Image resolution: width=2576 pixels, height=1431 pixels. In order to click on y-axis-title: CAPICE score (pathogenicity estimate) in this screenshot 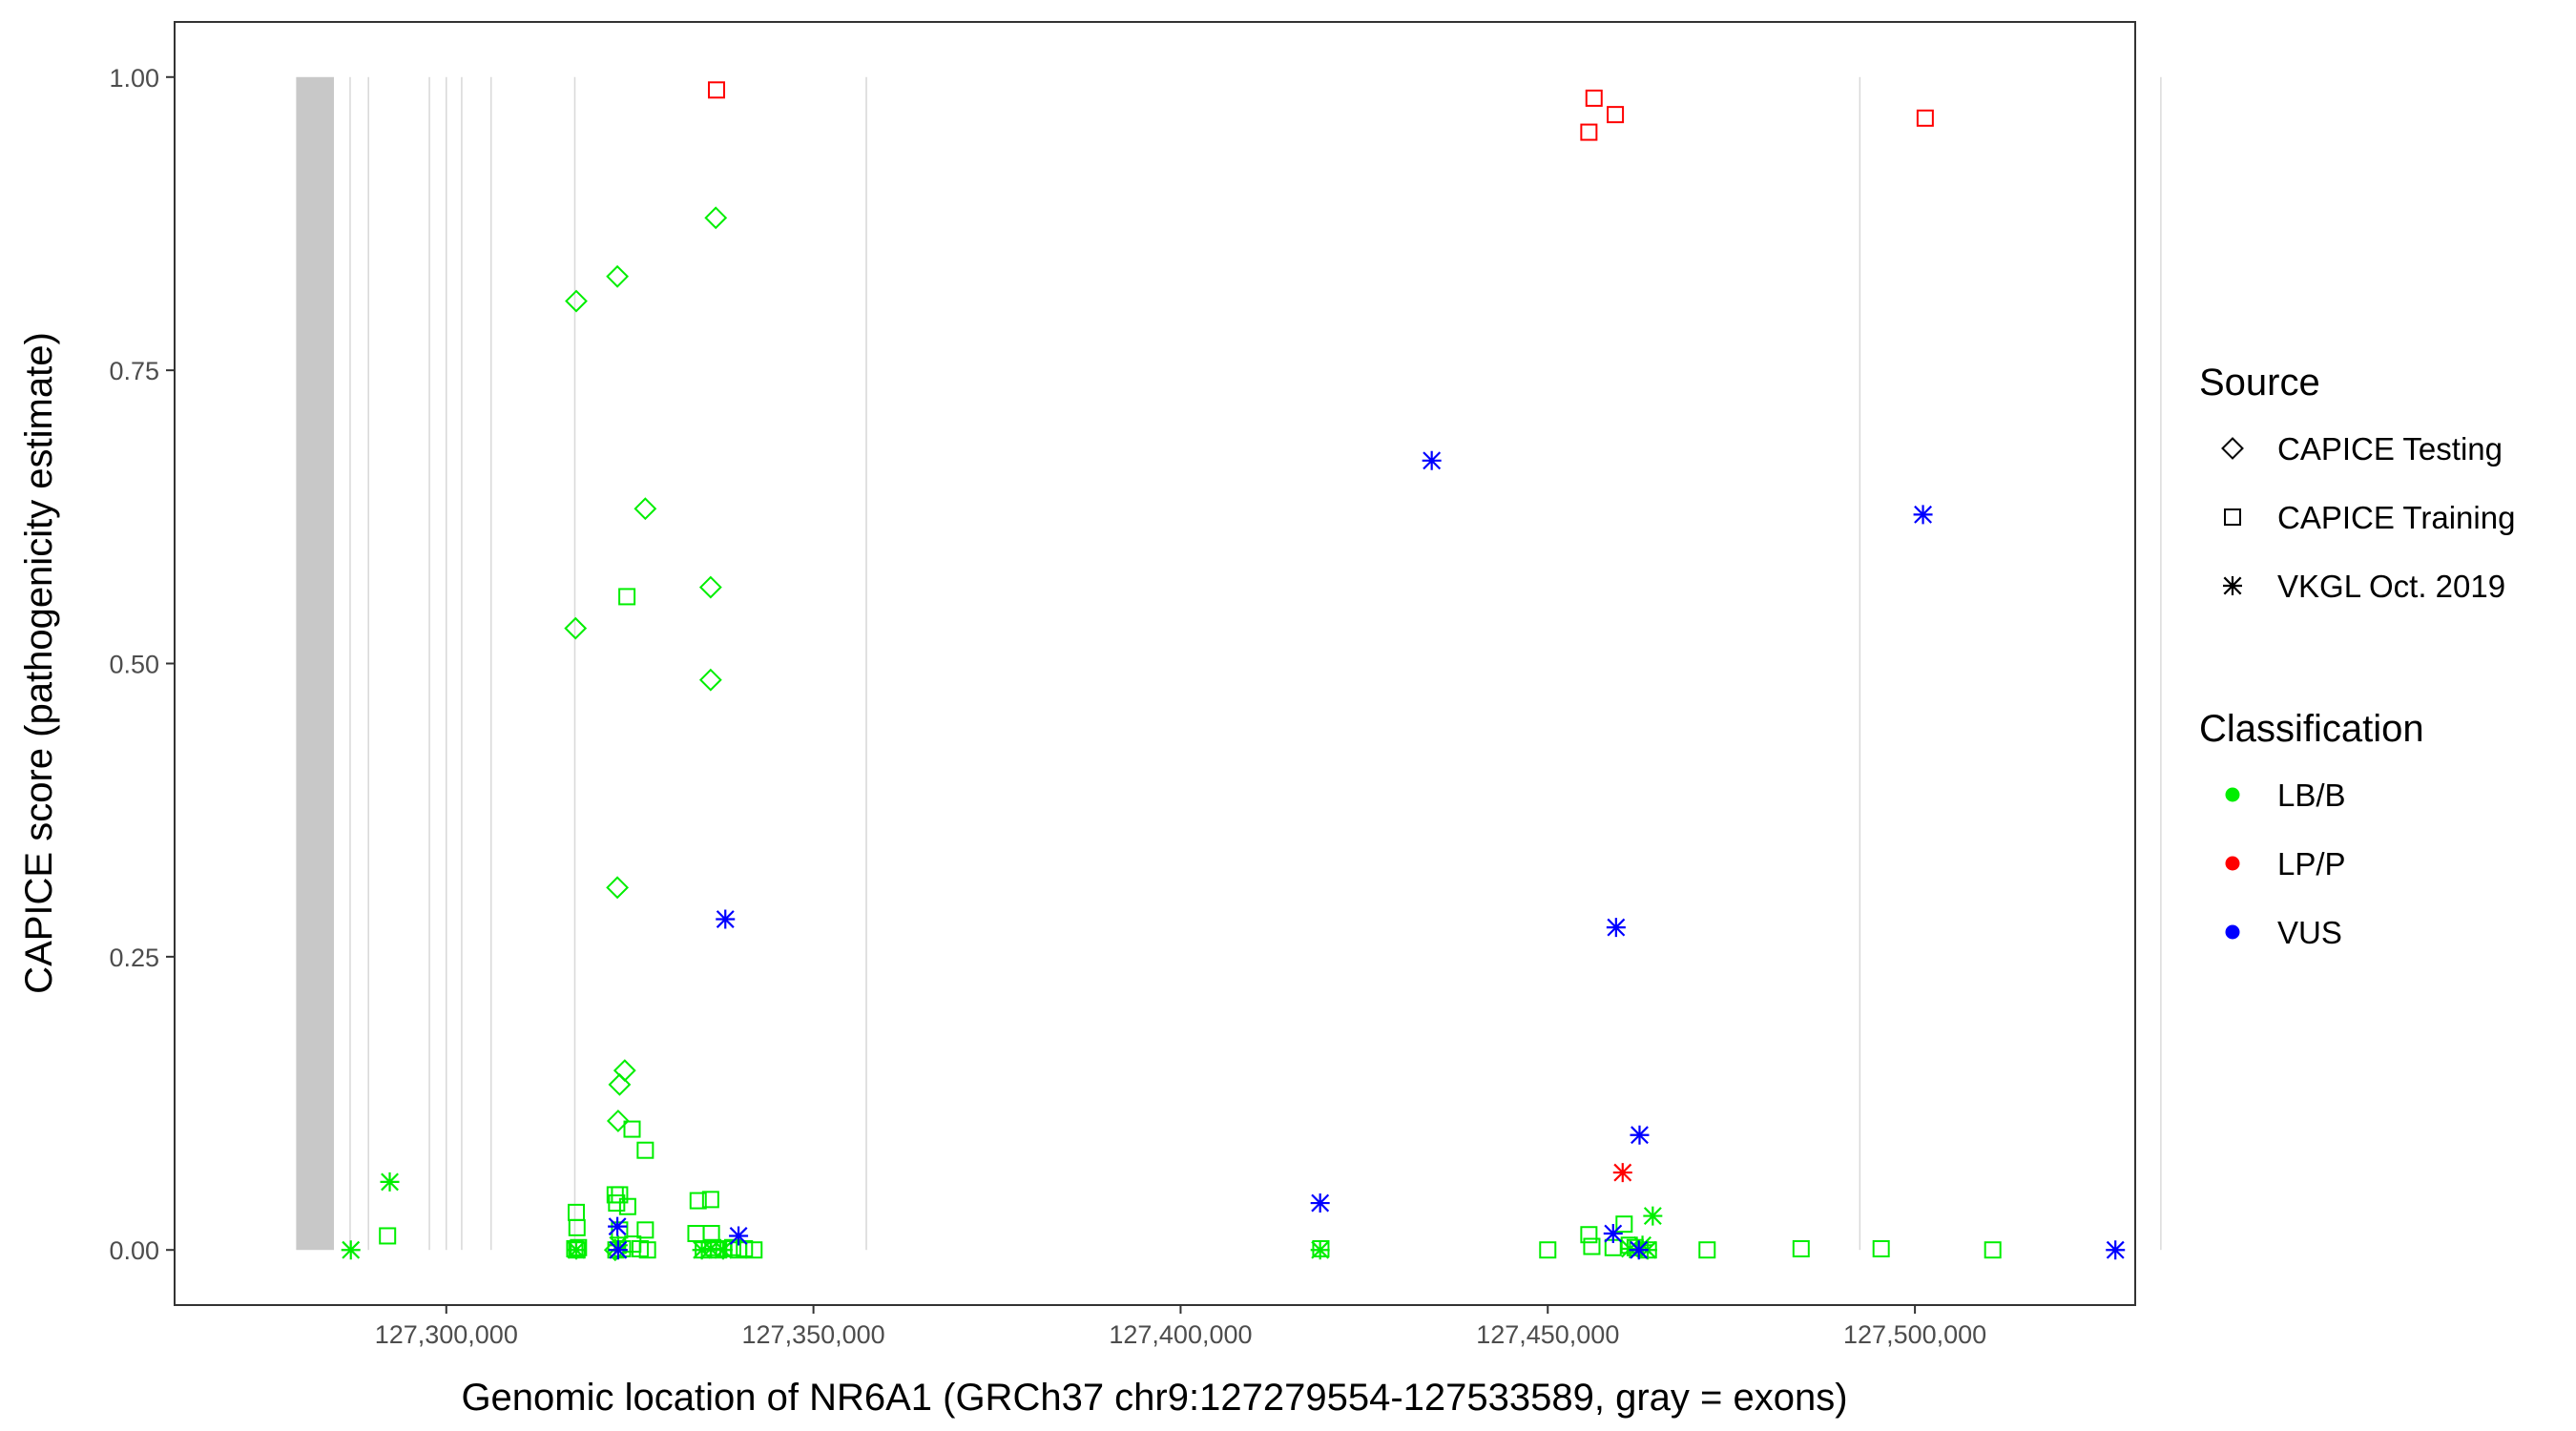, I will do `click(39, 663)`.